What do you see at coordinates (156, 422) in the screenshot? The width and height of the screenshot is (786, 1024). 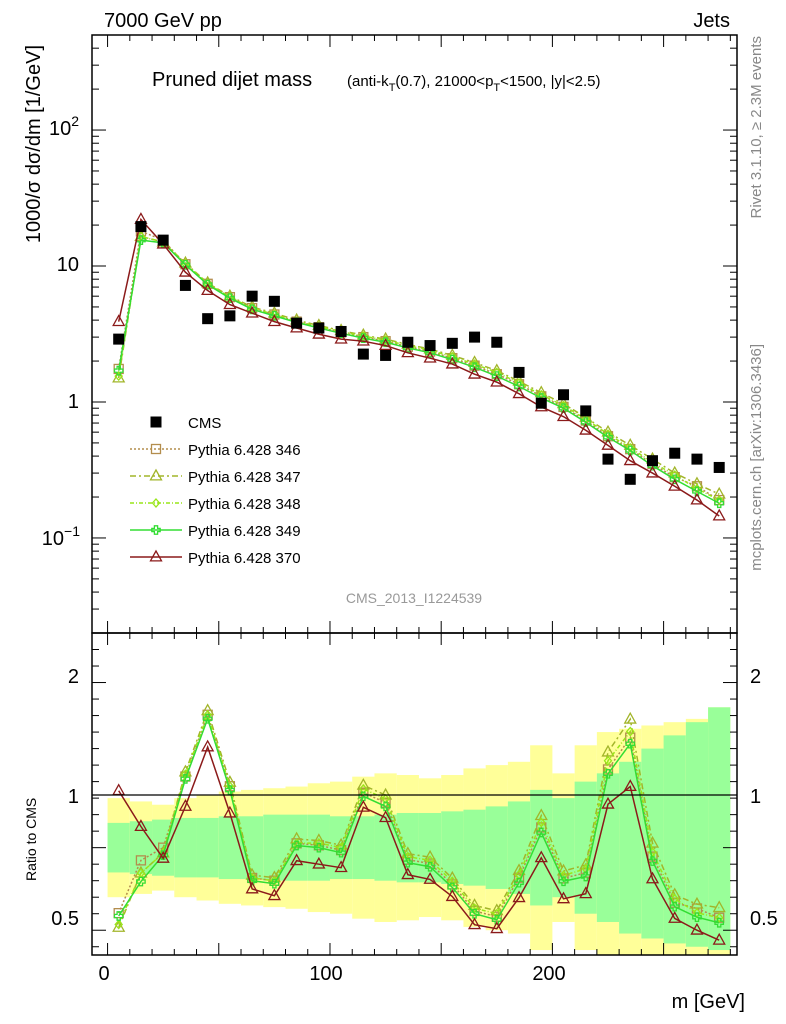 I see `legend-marker` at bounding box center [156, 422].